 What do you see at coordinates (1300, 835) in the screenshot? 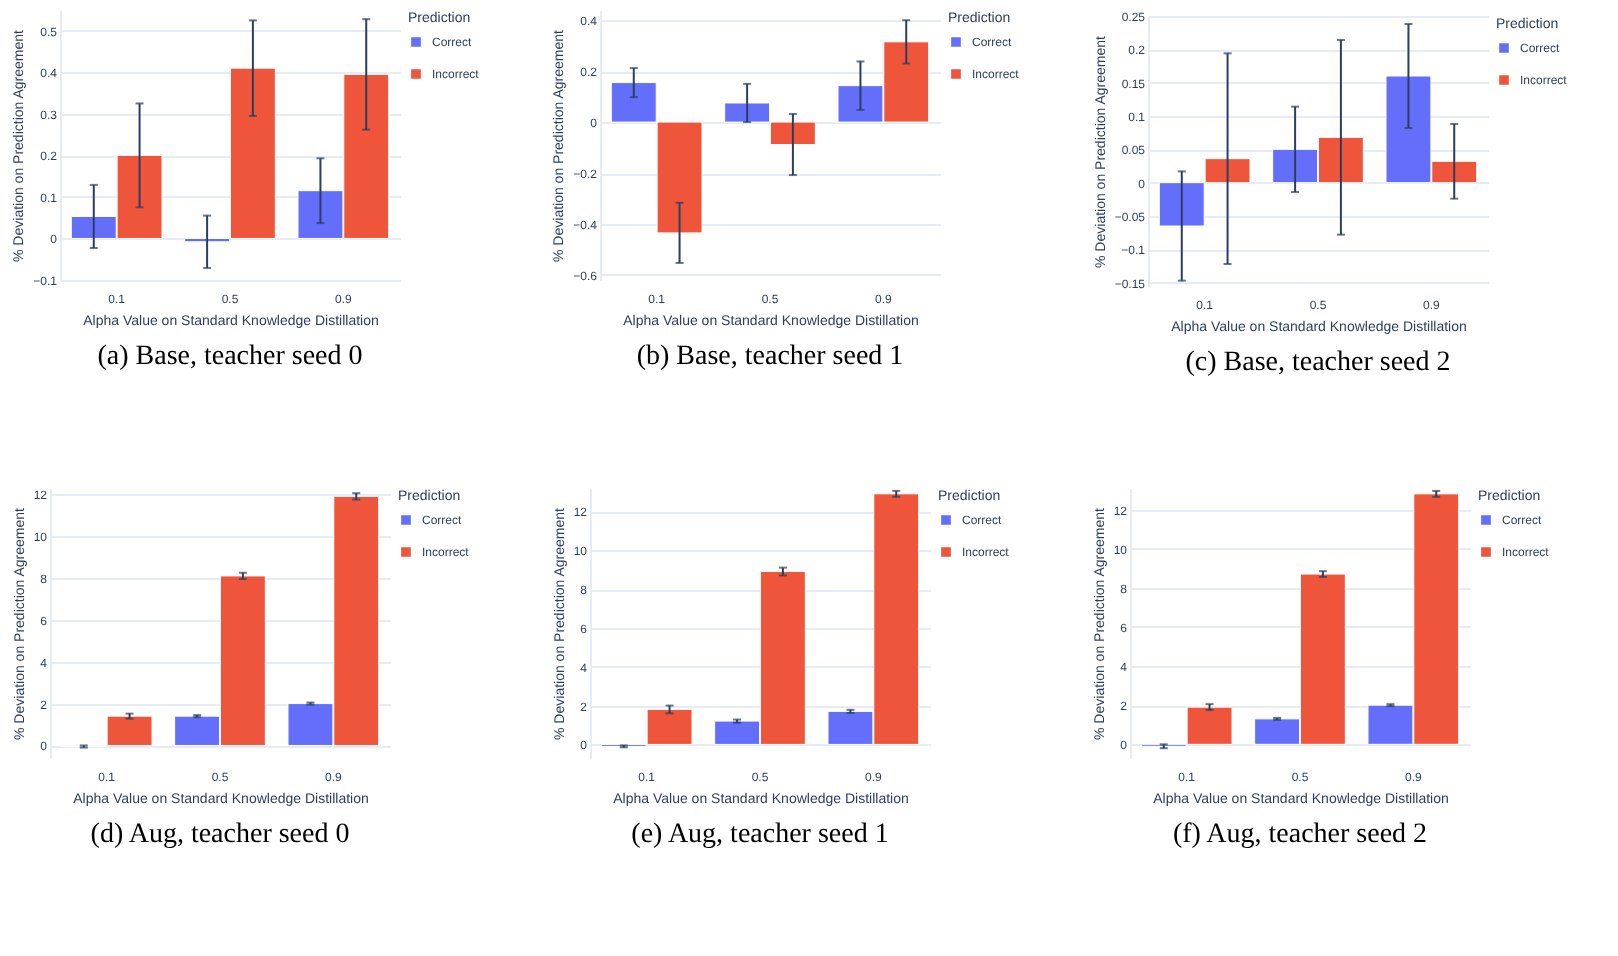
I see `text: (f) Aug, teacher seed 2` at bounding box center [1300, 835].